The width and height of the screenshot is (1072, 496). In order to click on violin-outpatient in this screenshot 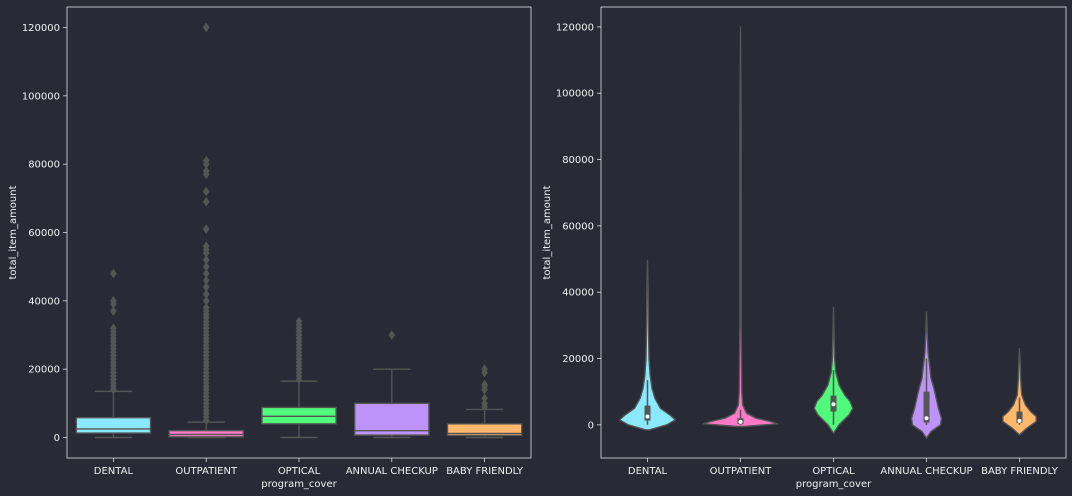, I will do `click(740, 227)`.